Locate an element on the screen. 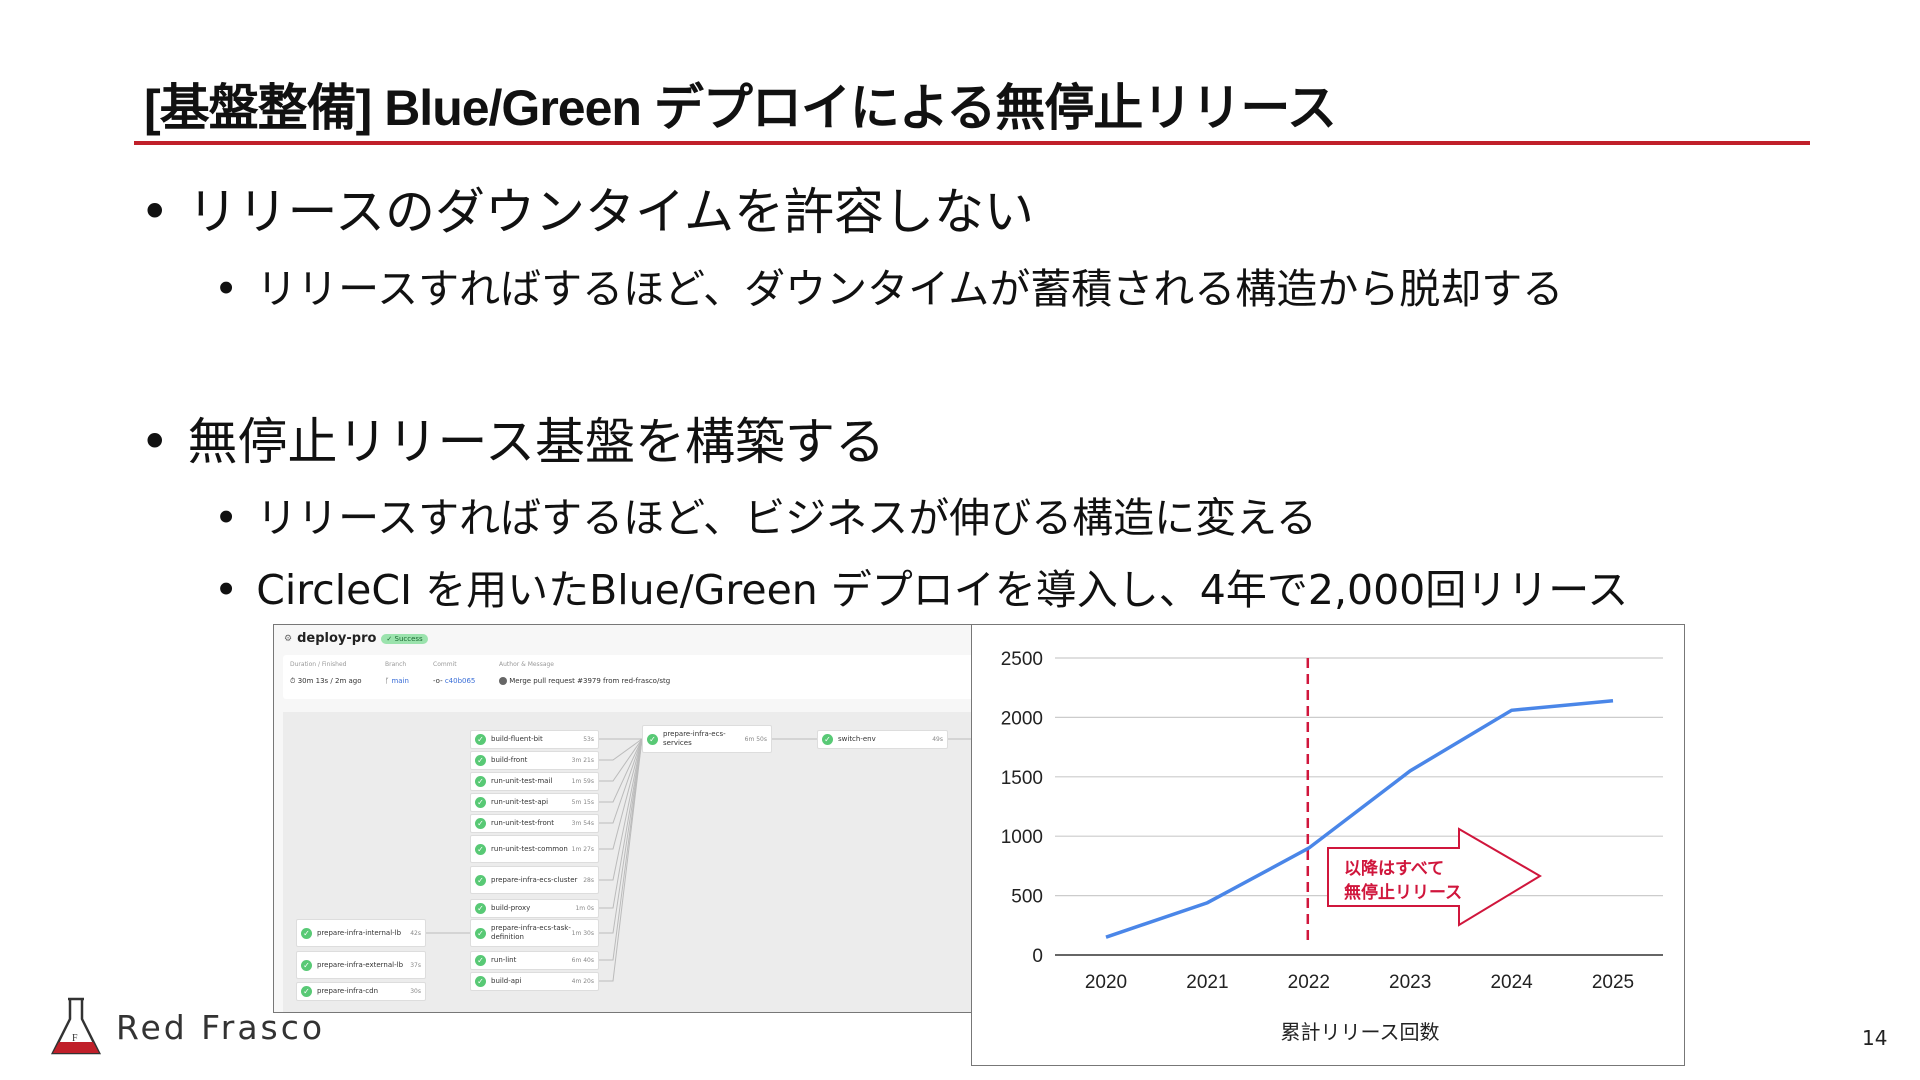 The height and width of the screenshot is (1080, 1920). job-duration: 6m 40s is located at coordinates (582, 960).